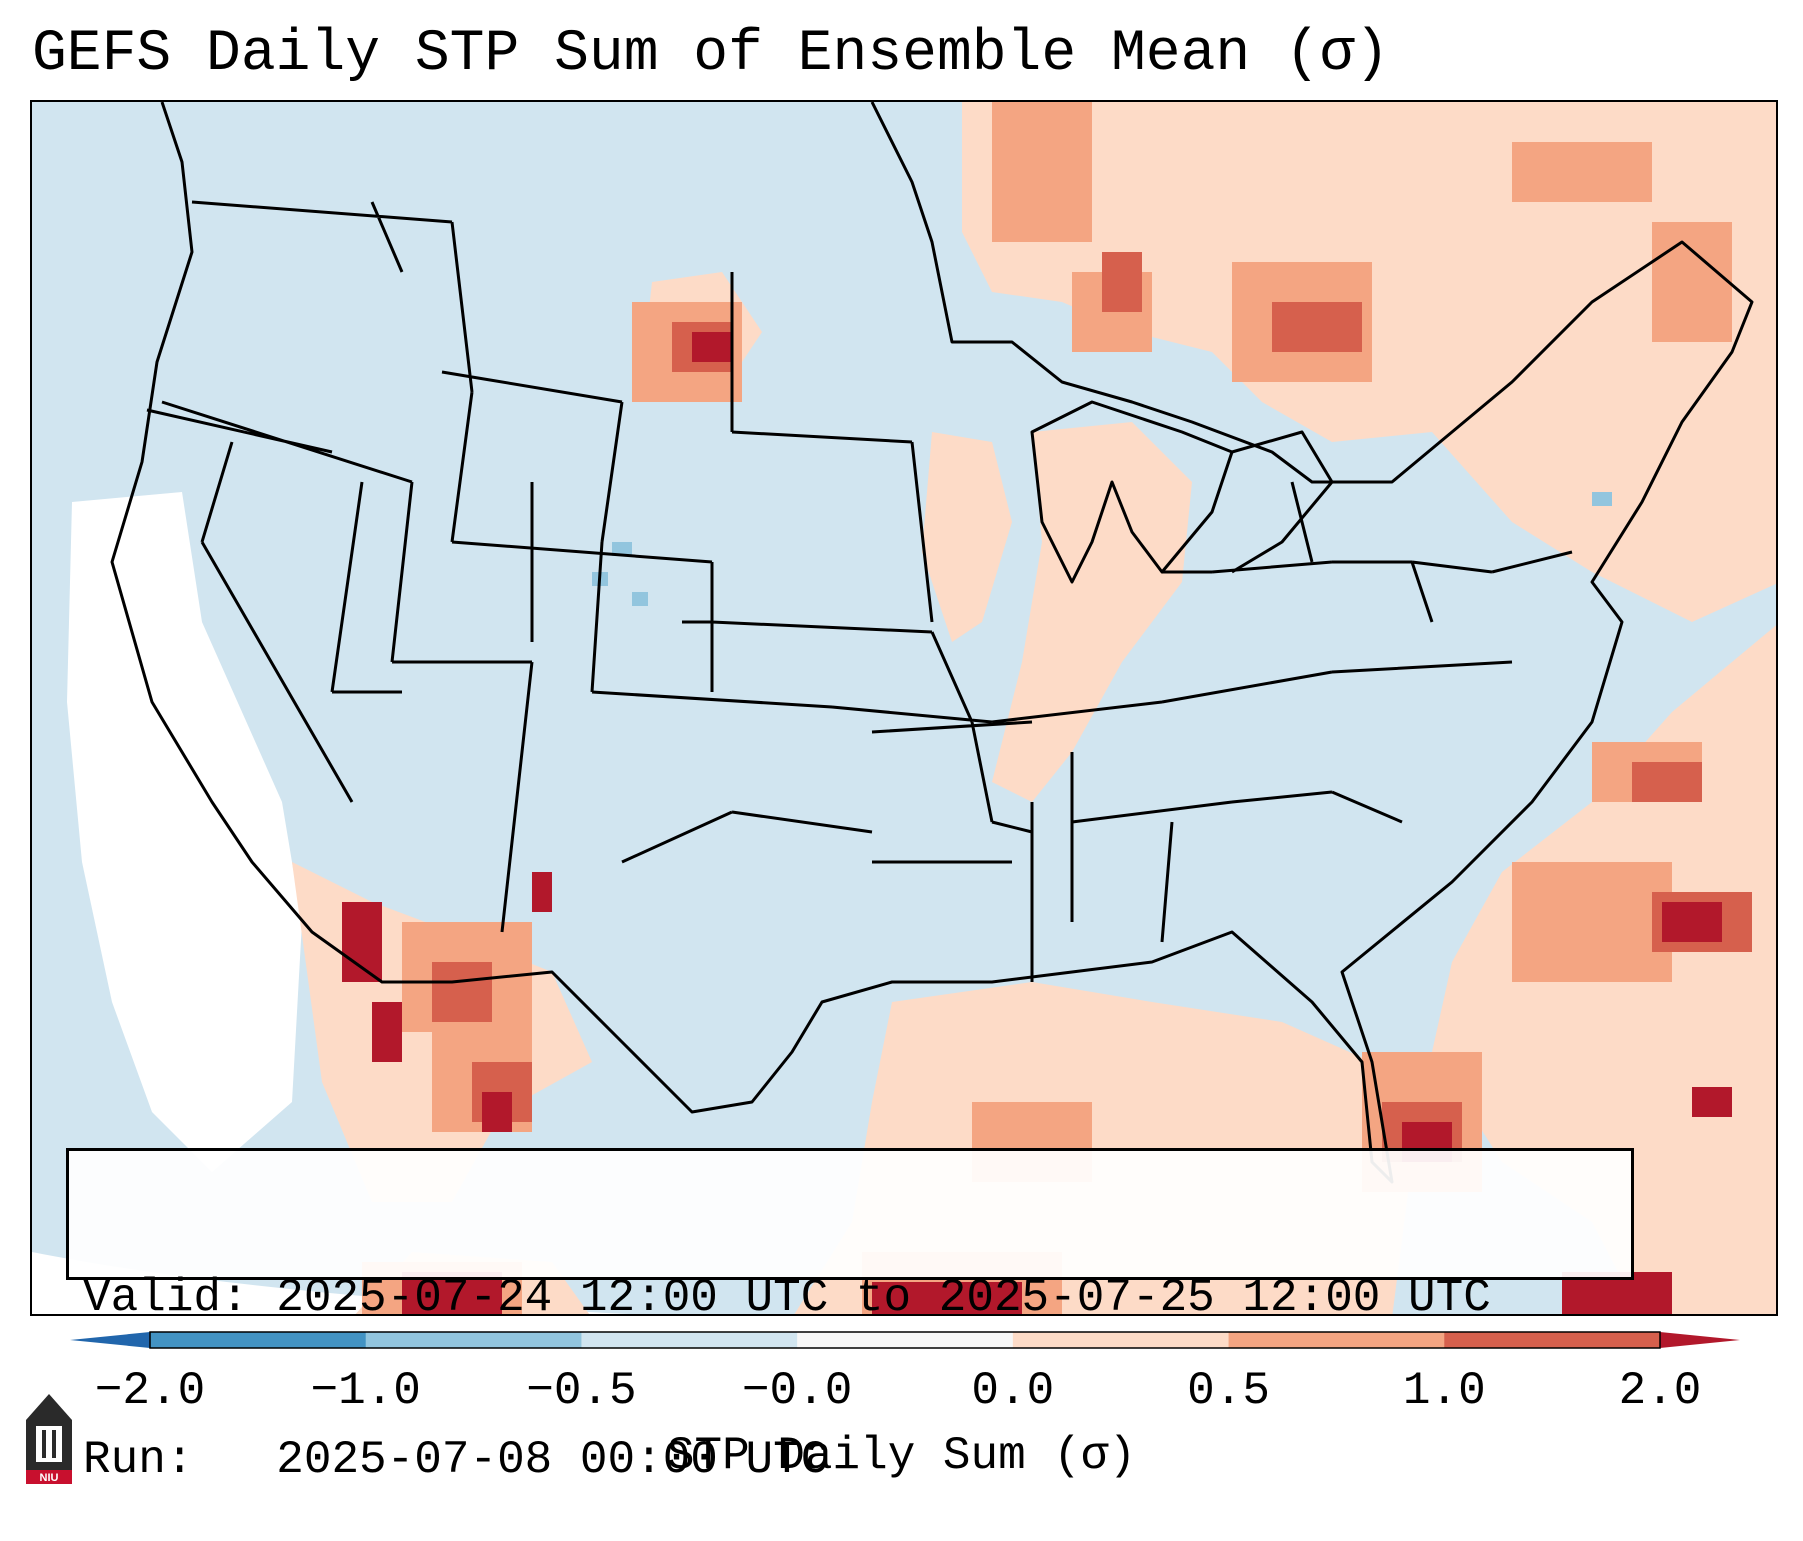  Describe the element at coordinates (365, 1391) in the screenshot. I see `colorbar-tick-label: −1.0` at that location.